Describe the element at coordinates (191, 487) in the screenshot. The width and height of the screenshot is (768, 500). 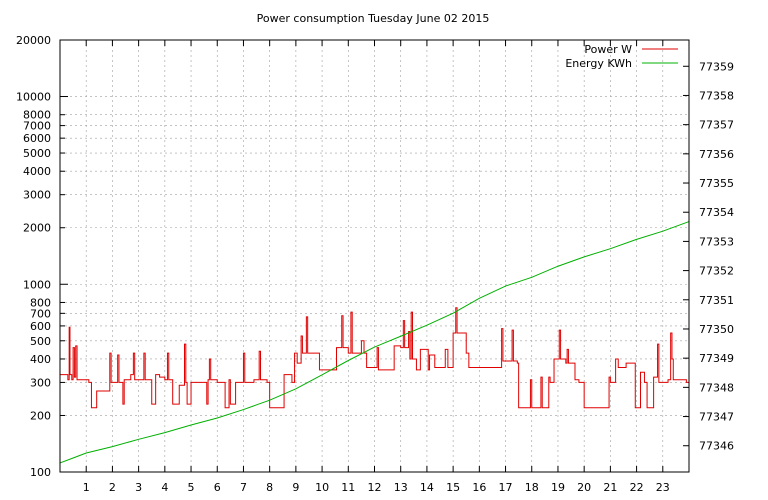
I see `x-tick-label: 5` at that location.